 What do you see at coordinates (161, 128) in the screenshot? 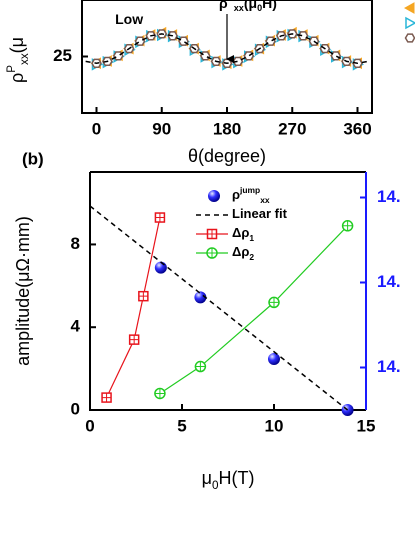
I see `x-tick-label: 90` at bounding box center [161, 128].